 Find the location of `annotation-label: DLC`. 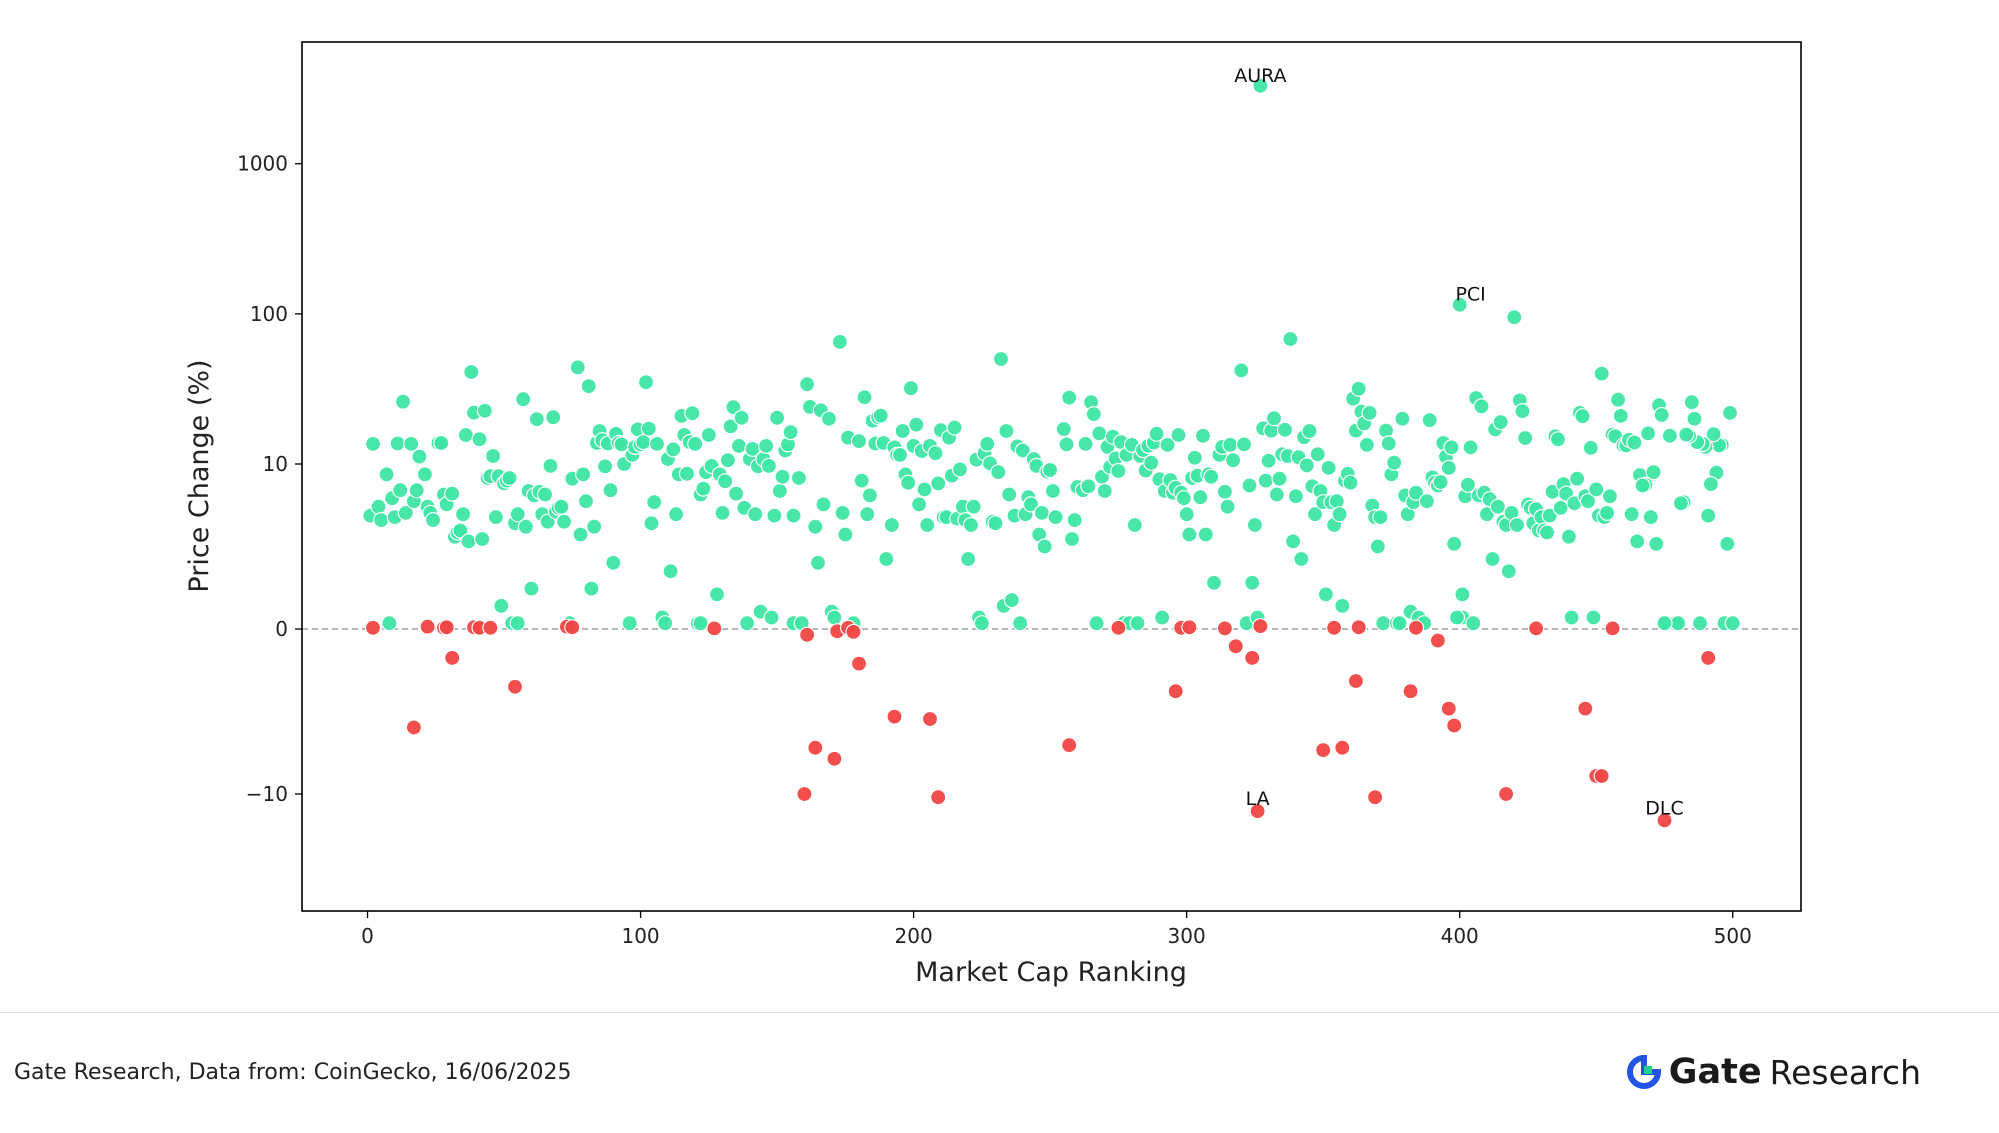

annotation-label: DLC is located at coordinates (1664, 808).